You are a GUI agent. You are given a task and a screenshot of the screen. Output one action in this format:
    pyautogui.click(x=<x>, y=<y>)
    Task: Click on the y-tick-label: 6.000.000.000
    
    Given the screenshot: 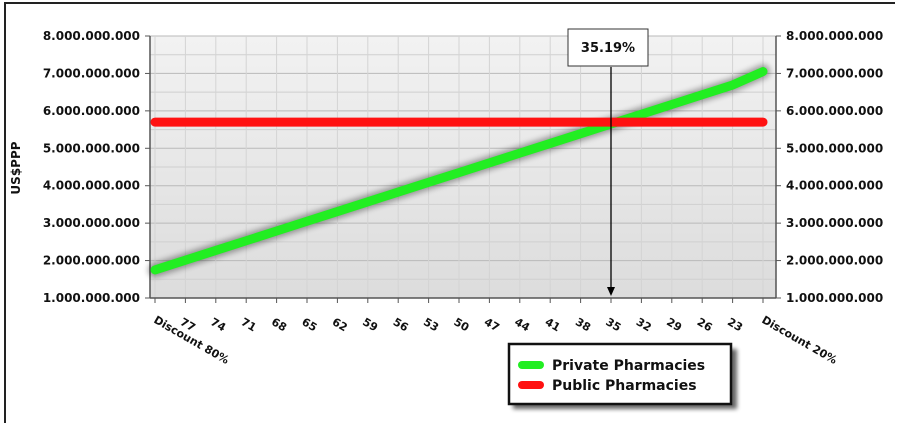 What is the action you would take?
    pyautogui.click(x=91, y=111)
    